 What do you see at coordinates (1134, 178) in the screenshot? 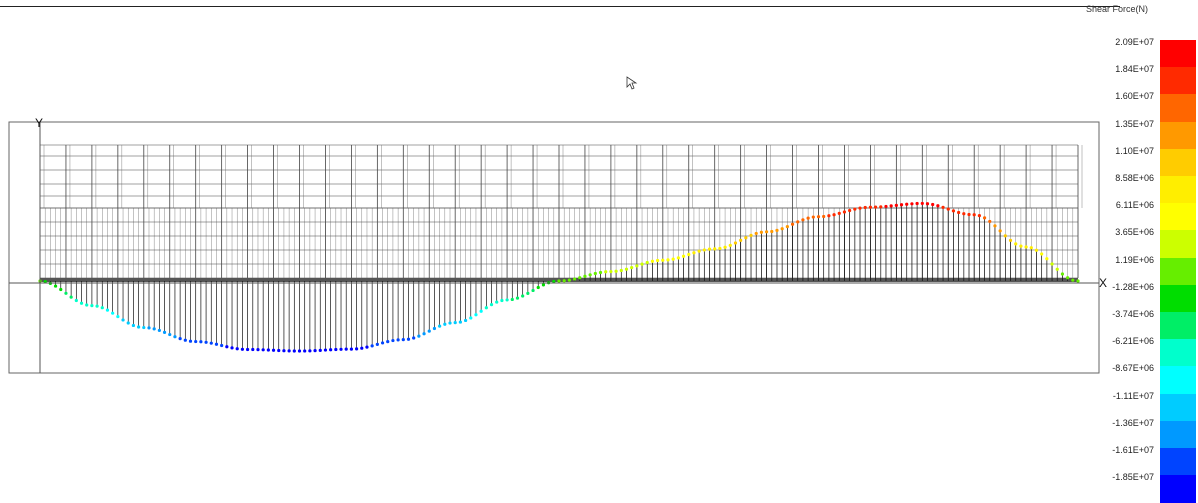
I see `legend-label: 8.58E+06` at bounding box center [1134, 178].